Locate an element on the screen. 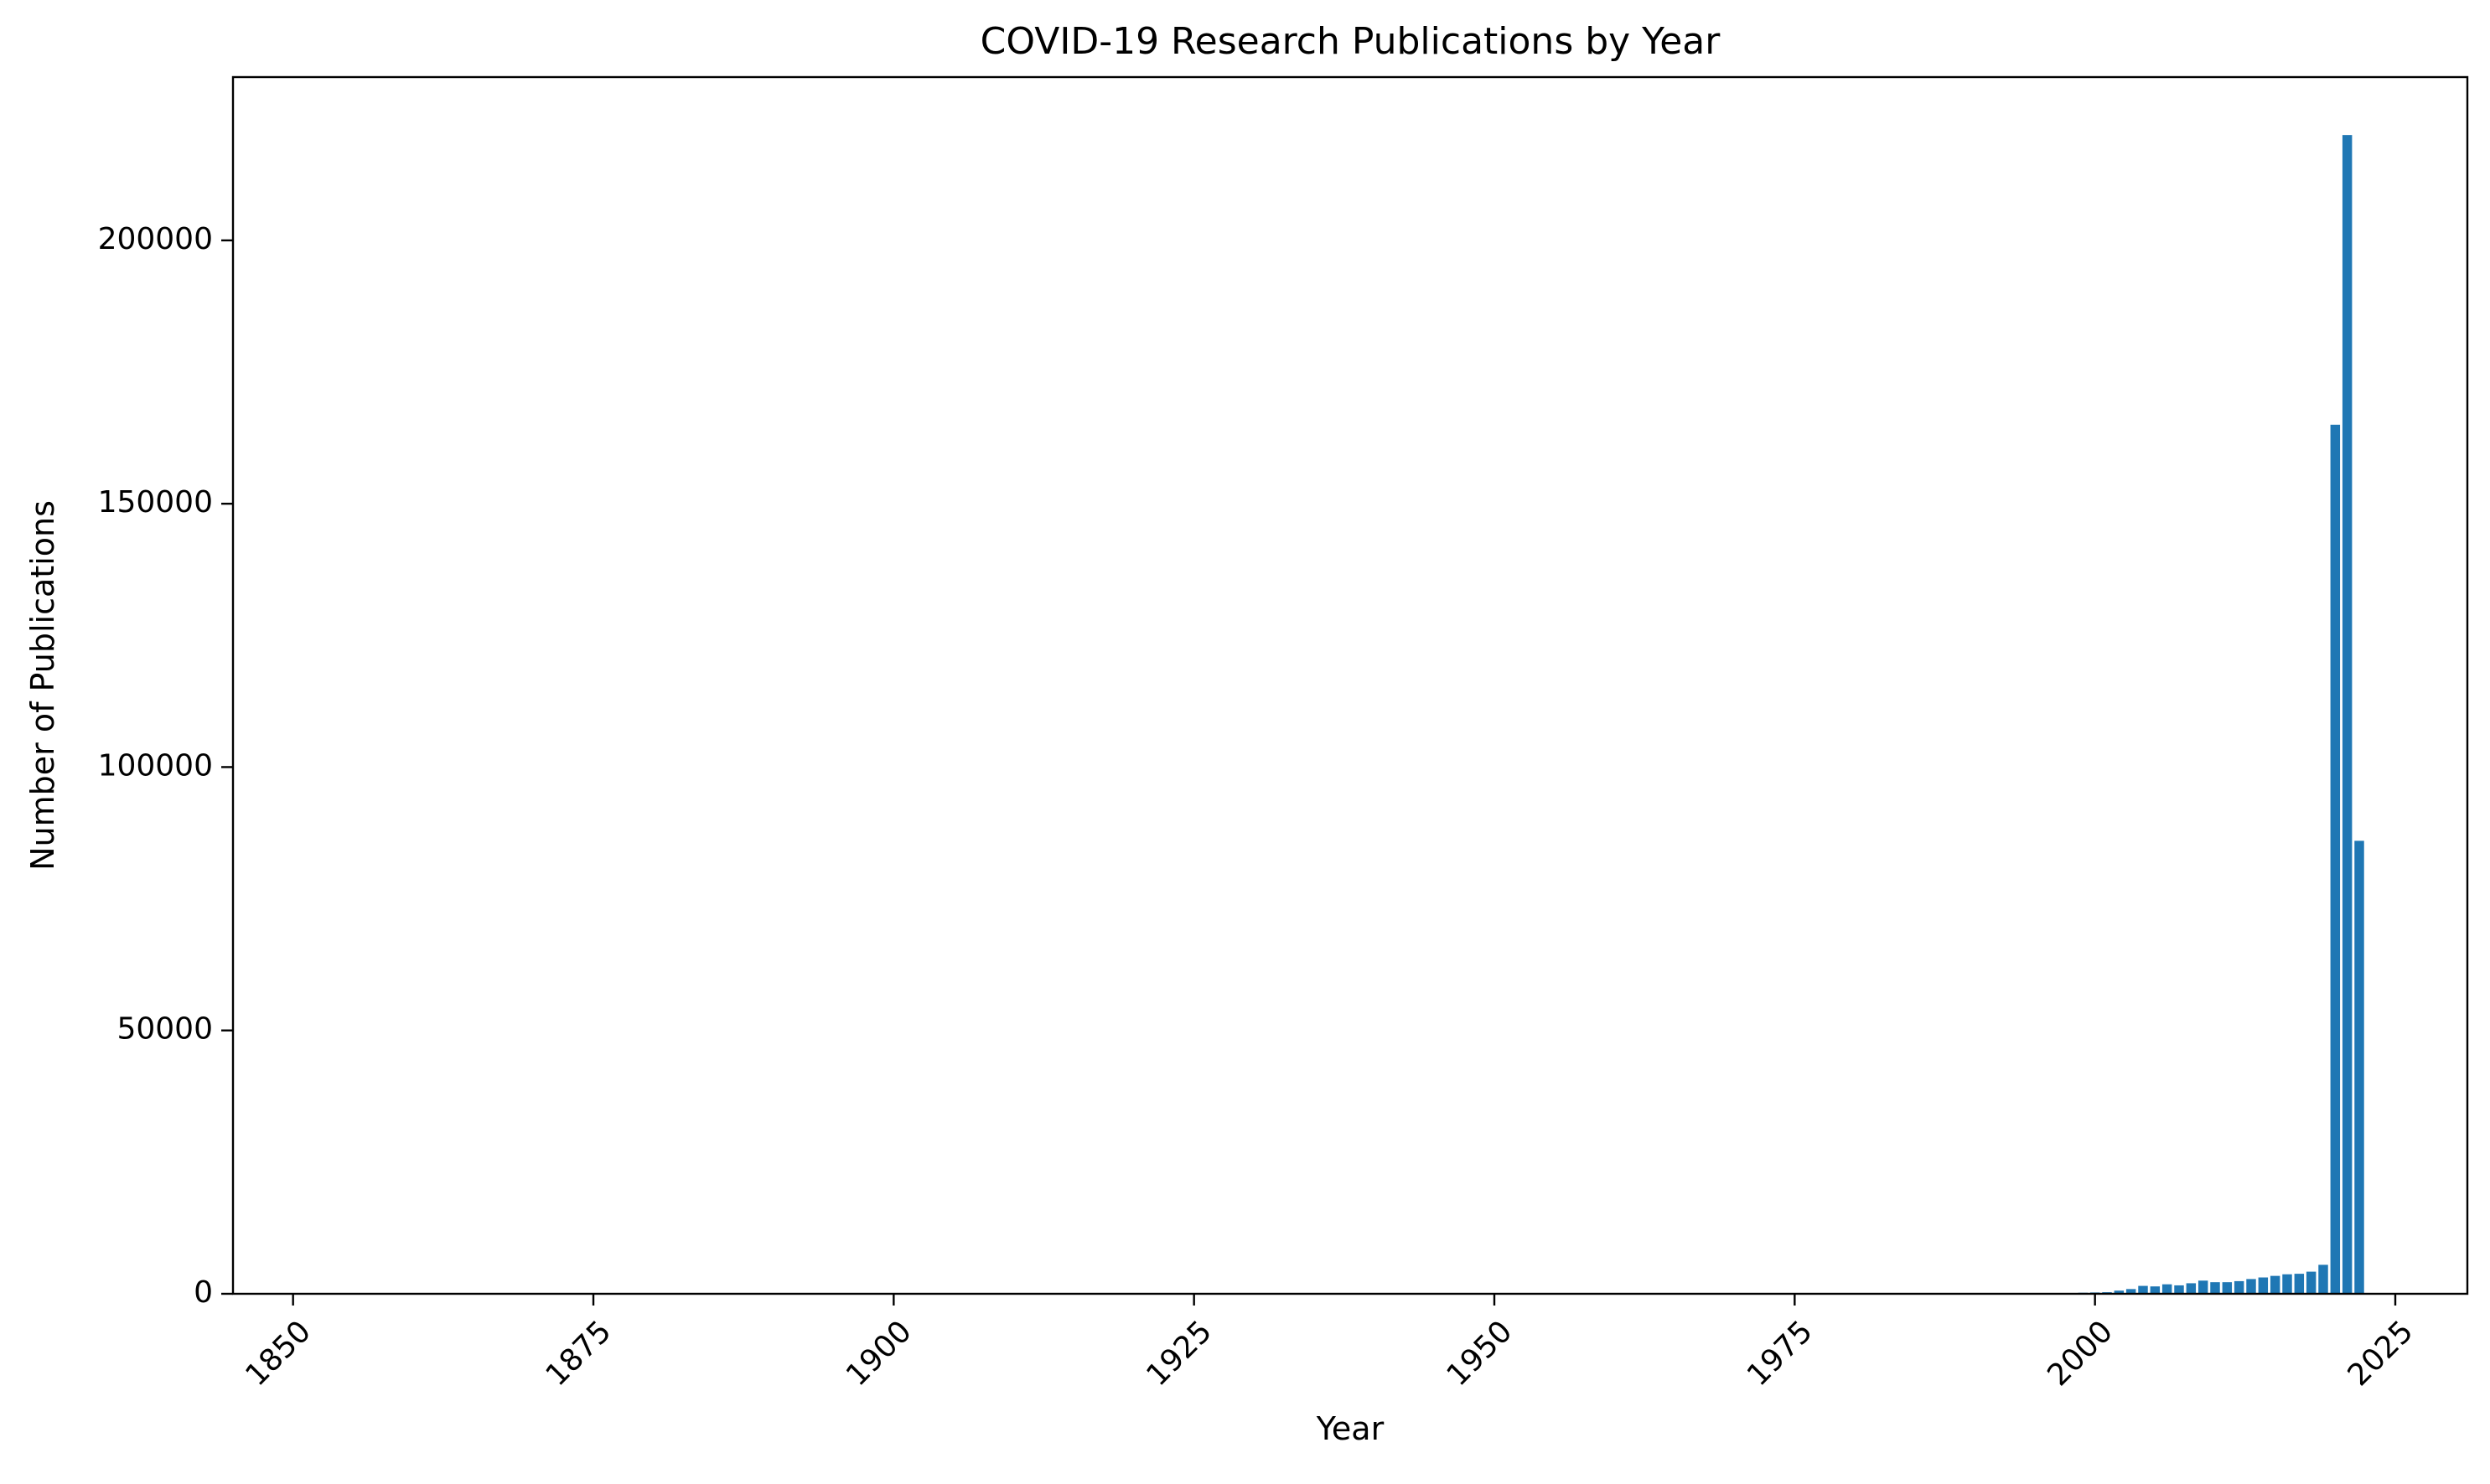 Image resolution: width=2490 pixels, height=1484 pixels. bar-2008 is located at coordinates (2191, 1288).